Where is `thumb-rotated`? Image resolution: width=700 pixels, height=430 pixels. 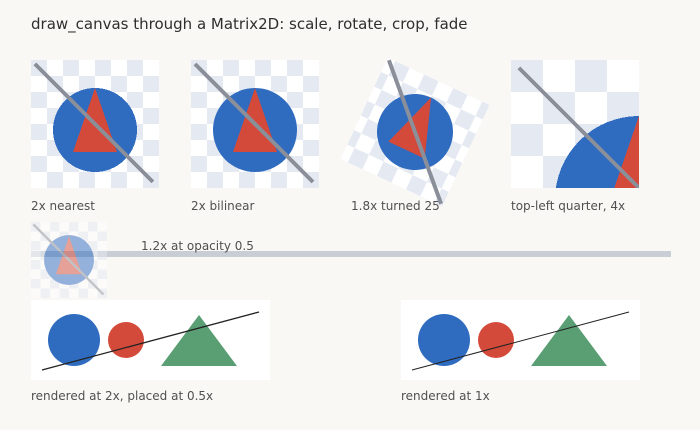 thumb-rotated is located at coordinates (415, 132).